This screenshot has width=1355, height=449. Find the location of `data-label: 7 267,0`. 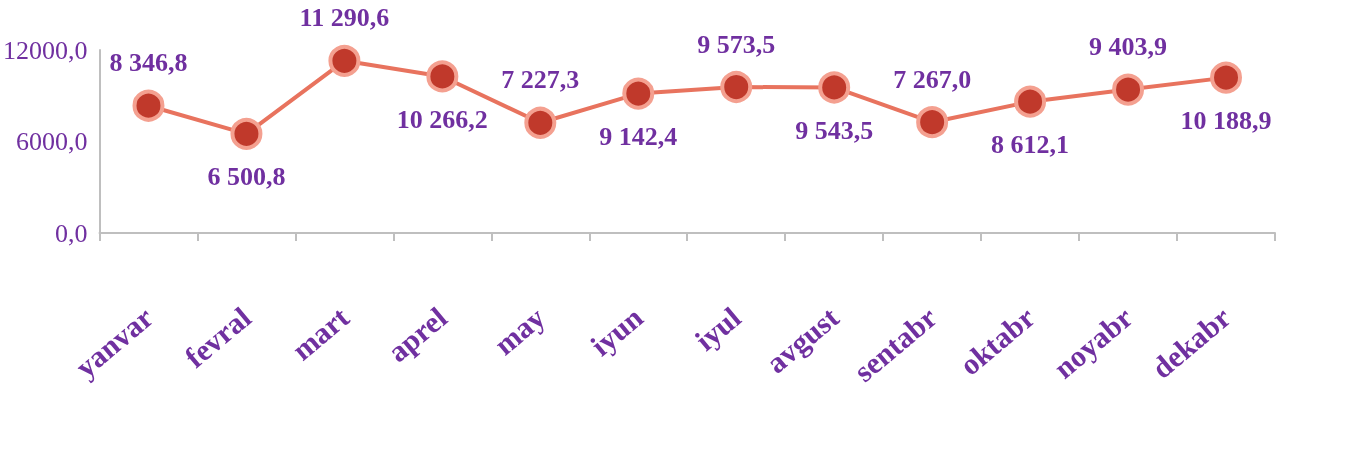

data-label: 7 267,0 is located at coordinates (932, 79).